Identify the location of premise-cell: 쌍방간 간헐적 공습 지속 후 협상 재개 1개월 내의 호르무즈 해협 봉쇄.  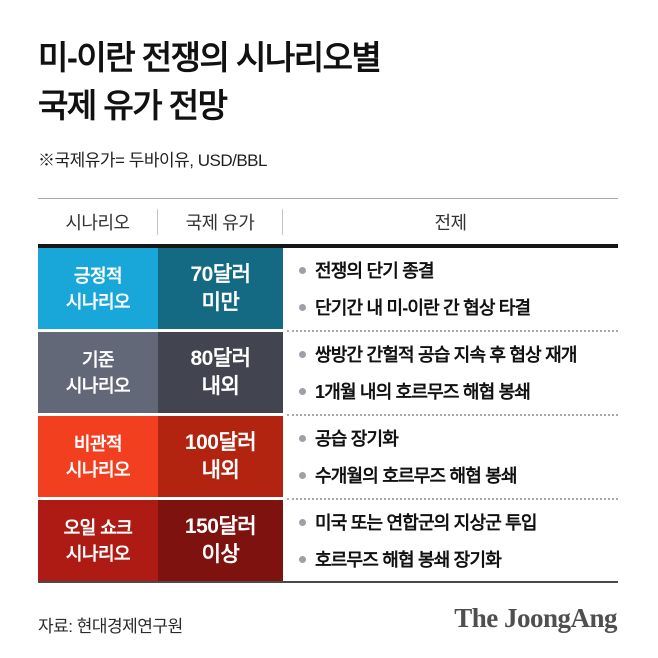
(450, 374).